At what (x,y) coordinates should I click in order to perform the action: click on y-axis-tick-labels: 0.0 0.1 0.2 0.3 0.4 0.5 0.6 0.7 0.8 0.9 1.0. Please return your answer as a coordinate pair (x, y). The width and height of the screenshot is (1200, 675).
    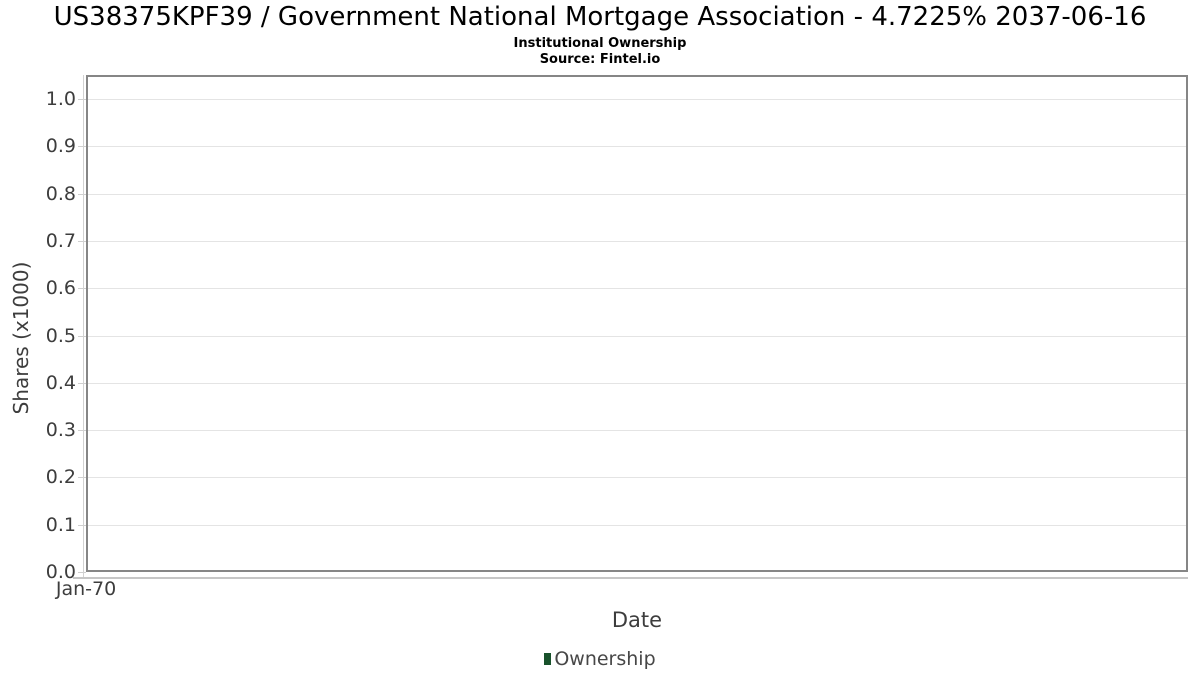
    Looking at the image, I should click on (38, 329).